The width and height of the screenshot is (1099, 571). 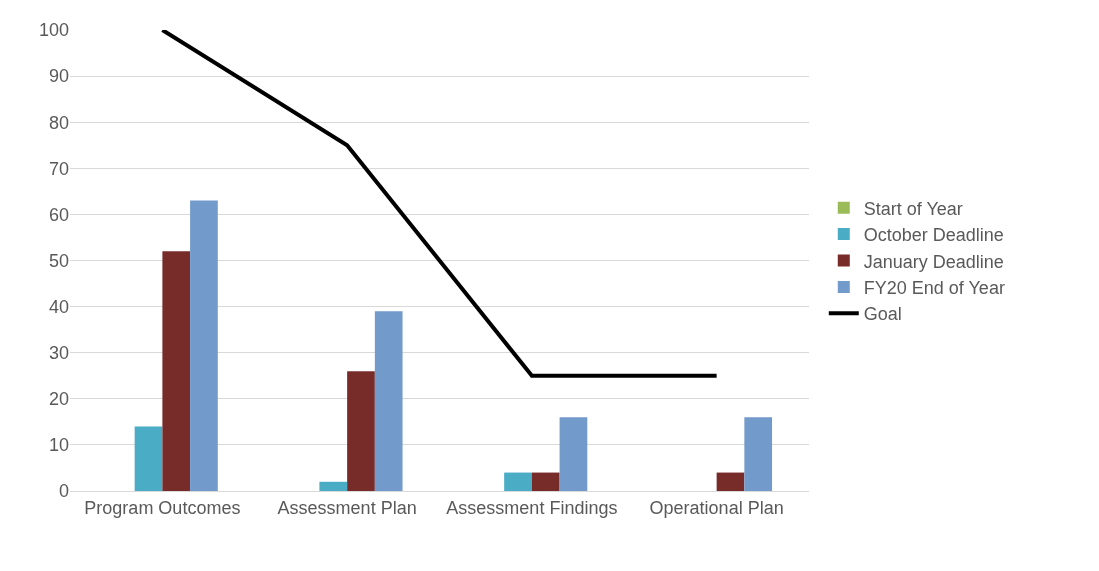 I want to click on x-tick-label: Assessment Plan, so click(x=347, y=507).